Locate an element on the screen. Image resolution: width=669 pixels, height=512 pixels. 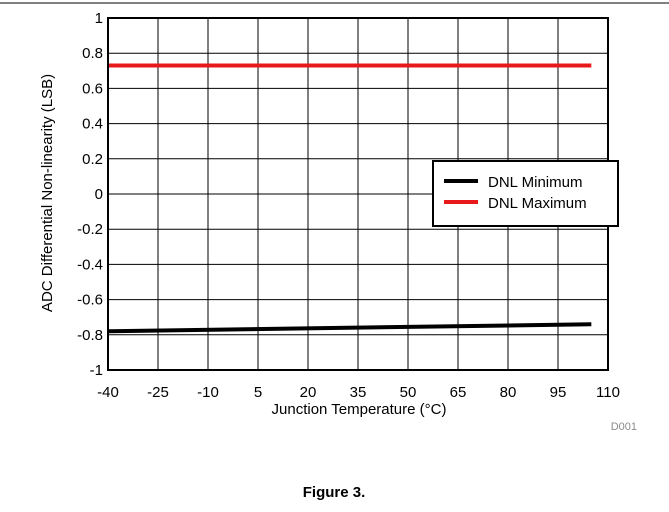
legend-label-dnl-maximum: DNL Maximum is located at coordinates (537, 203).